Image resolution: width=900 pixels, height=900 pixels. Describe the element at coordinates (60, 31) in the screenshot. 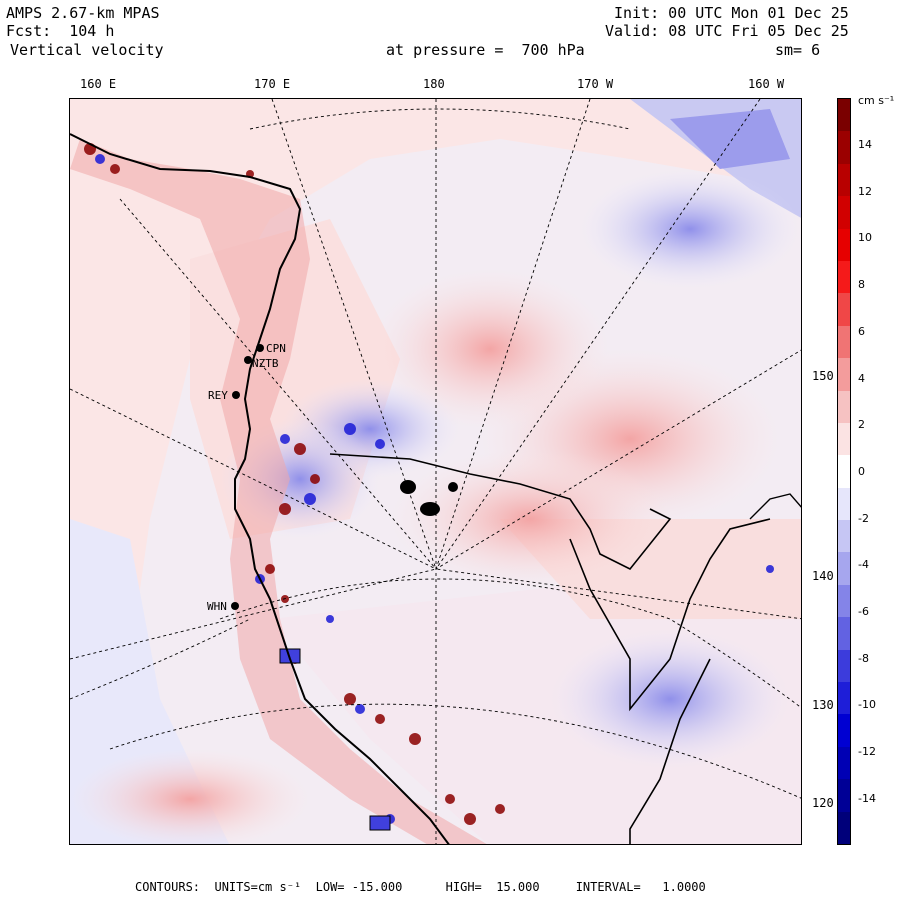

I see `forecast-hour: Fcst: 104 h` at that location.